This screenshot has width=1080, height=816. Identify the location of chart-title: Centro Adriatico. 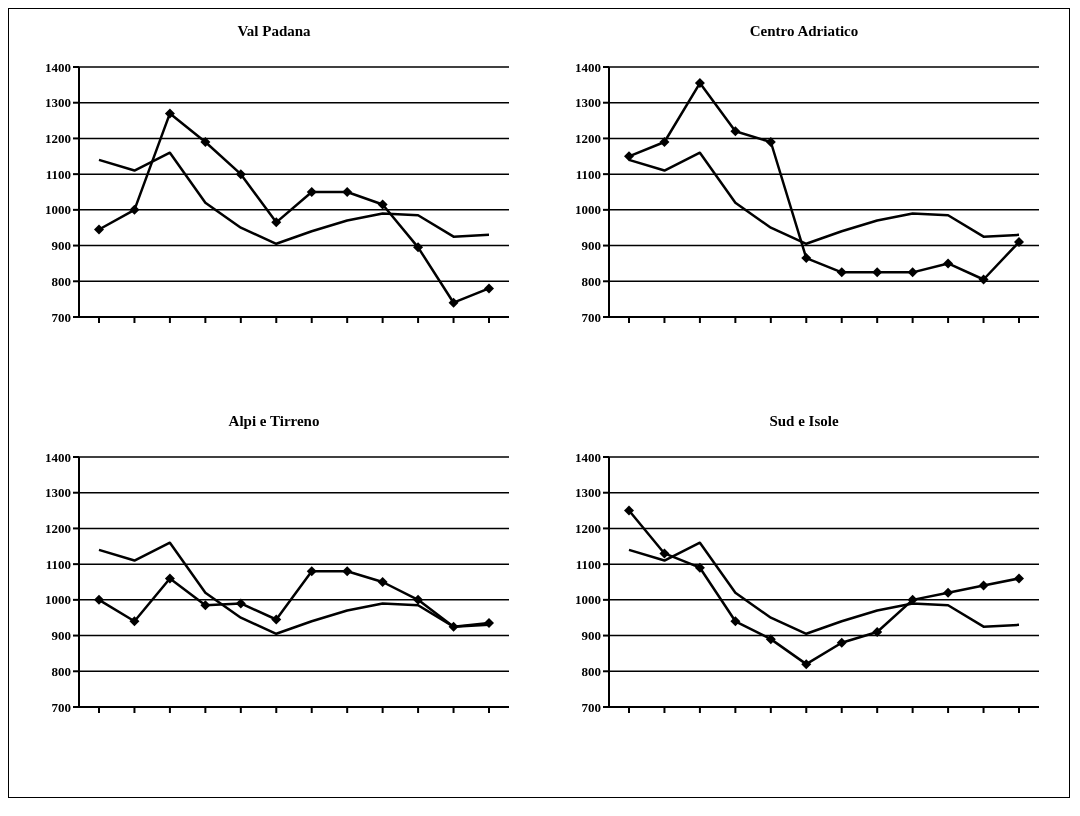
(804, 31).